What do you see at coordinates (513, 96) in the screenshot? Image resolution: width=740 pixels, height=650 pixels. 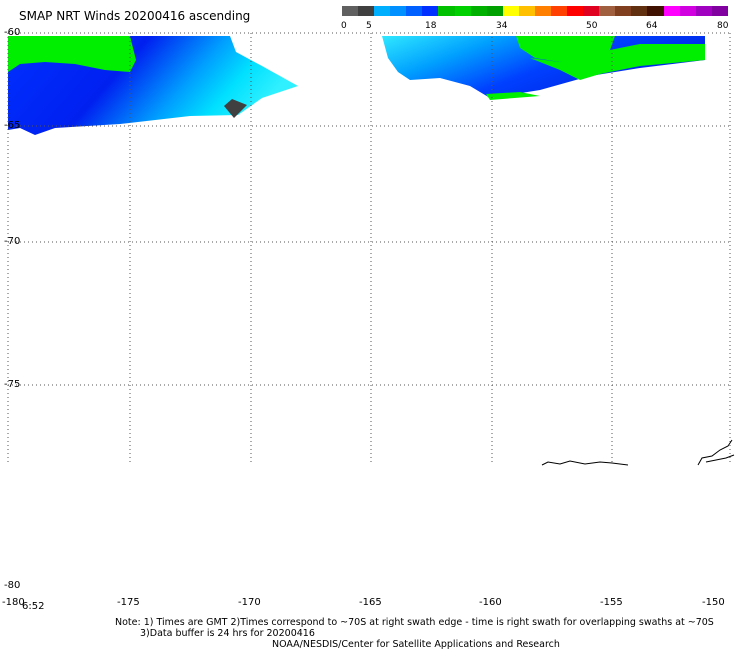 I see `high-wind-green-strip` at bounding box center [513, 96].